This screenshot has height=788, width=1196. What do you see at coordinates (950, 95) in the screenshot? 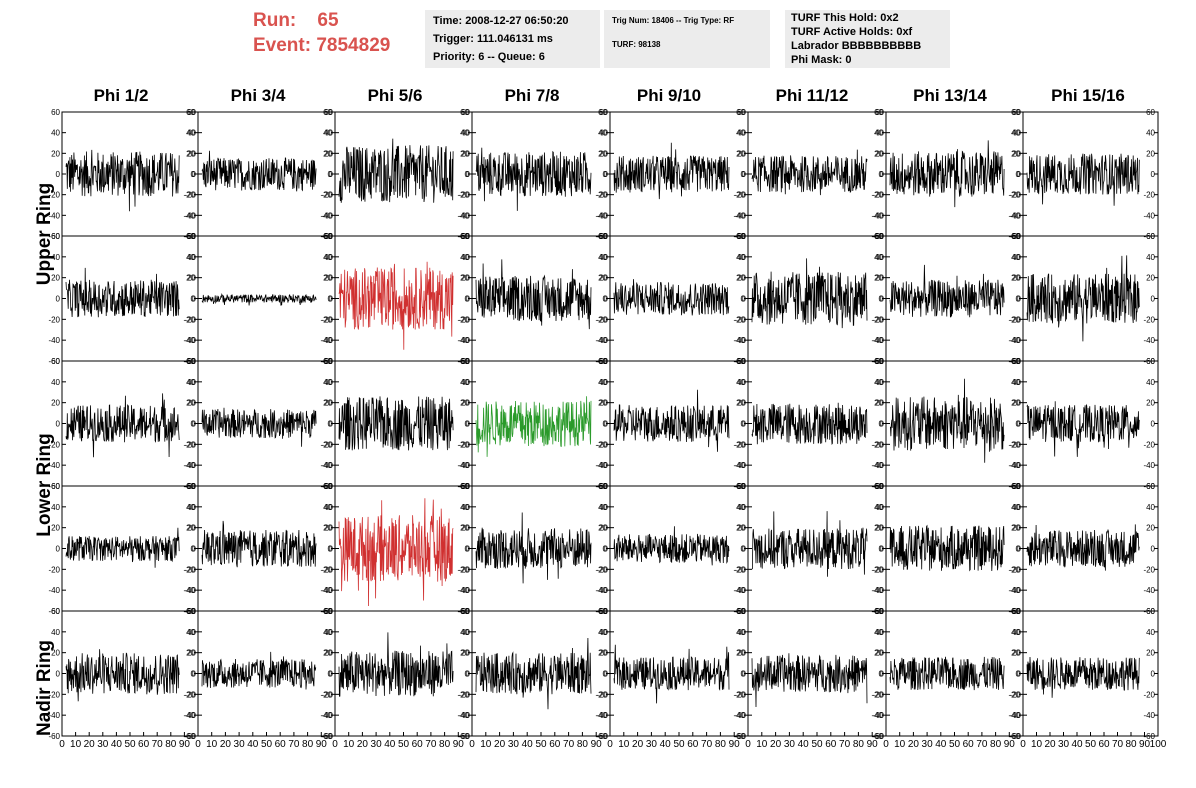
I see `column-header-phi-13-14: Phi 13/14` at bounding box center [950, 95].